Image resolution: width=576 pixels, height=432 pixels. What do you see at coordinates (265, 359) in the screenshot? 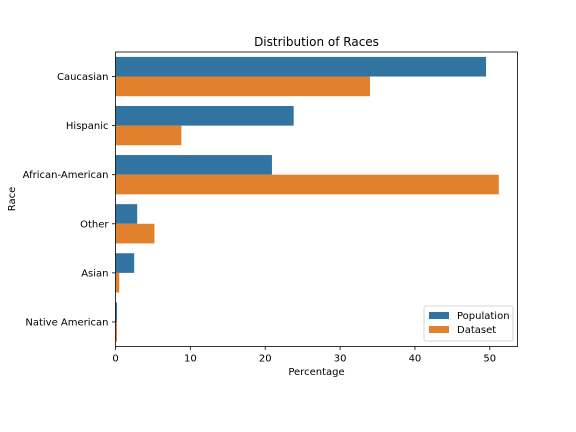
I see `x-tick-label: 20` at bounding box center [265, 359].